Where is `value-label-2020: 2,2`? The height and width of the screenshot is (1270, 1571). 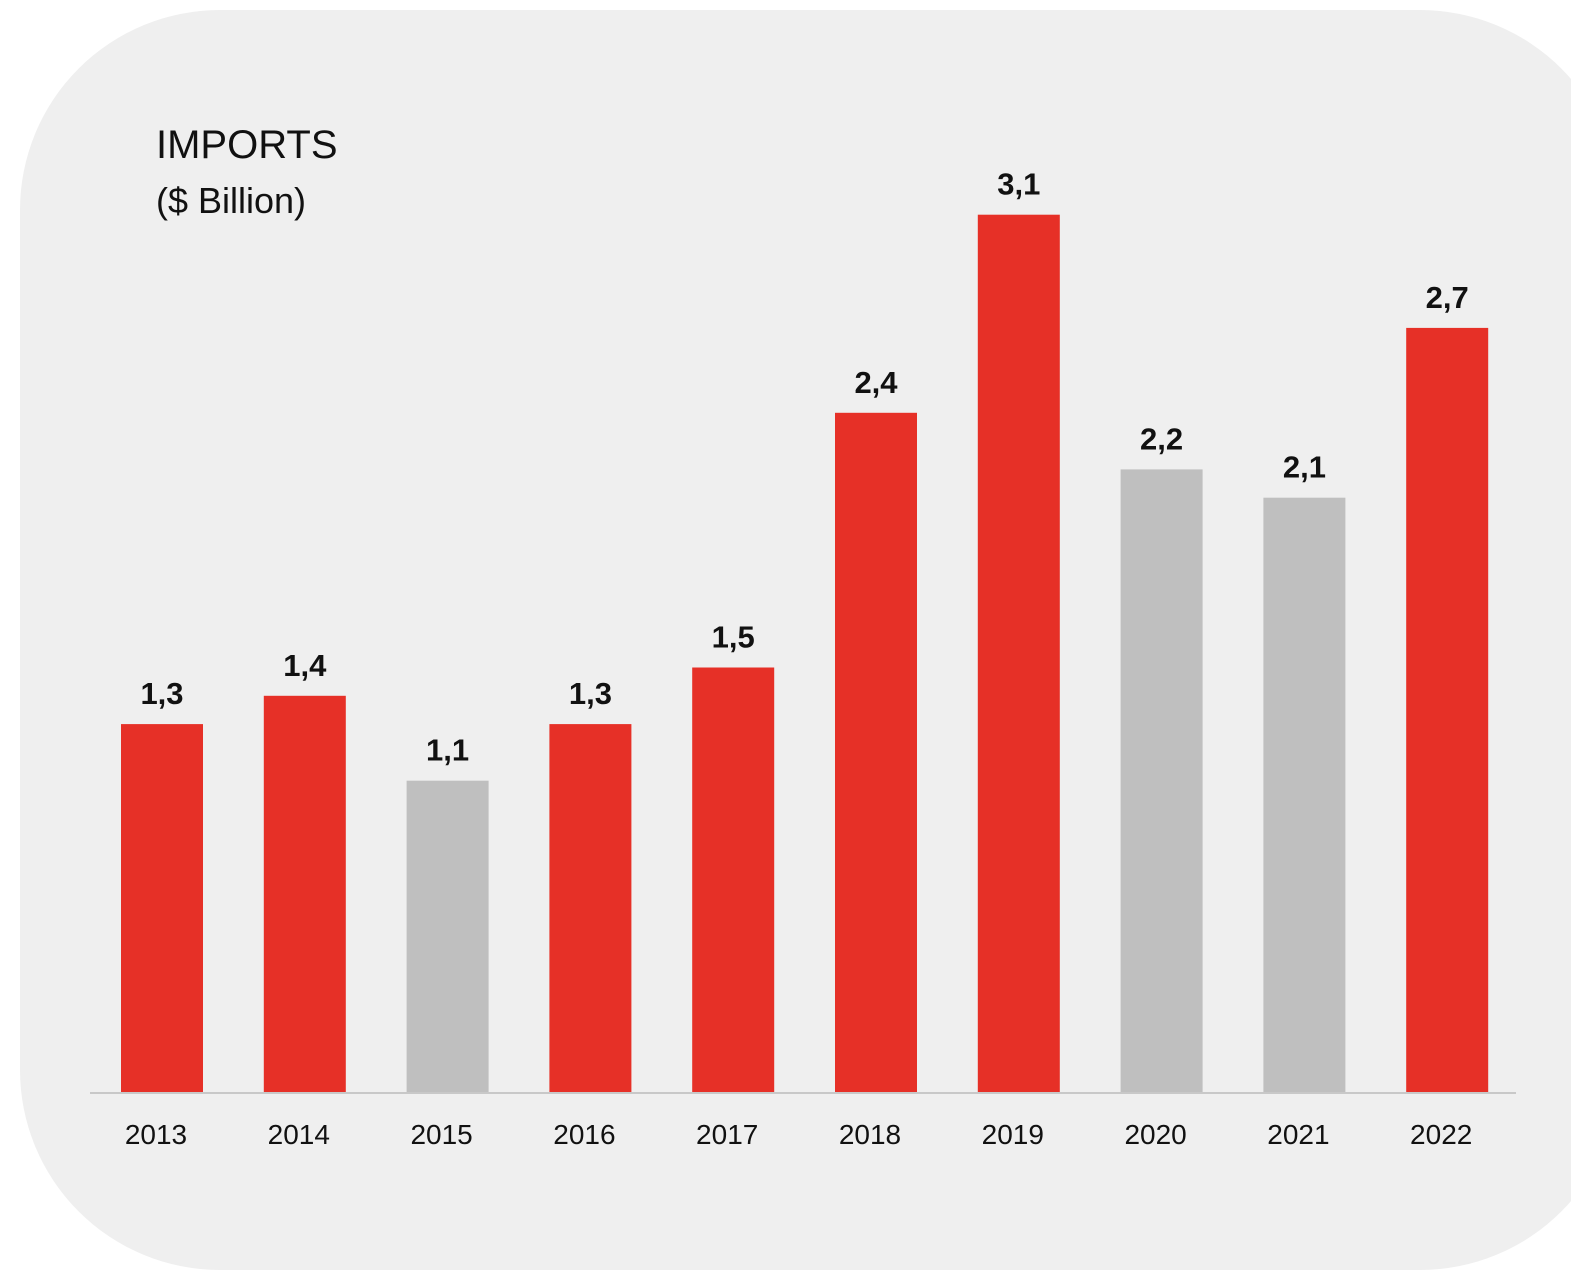
value-label-2020: 2,2 is located at coordinates (1161, 438).